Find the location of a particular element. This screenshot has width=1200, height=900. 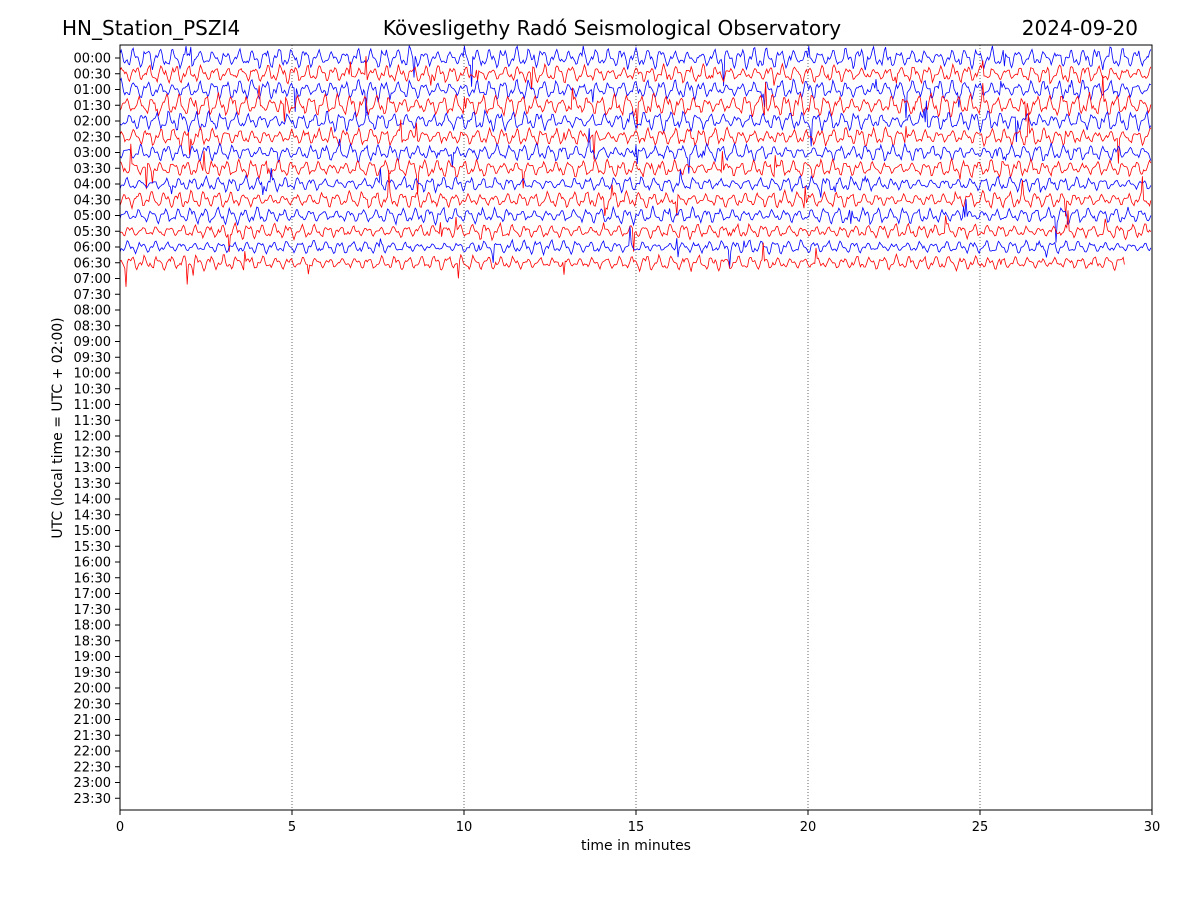

y-axis-label: UTC (local time = UTC + 02:00) is located at coordinates (58, 427).